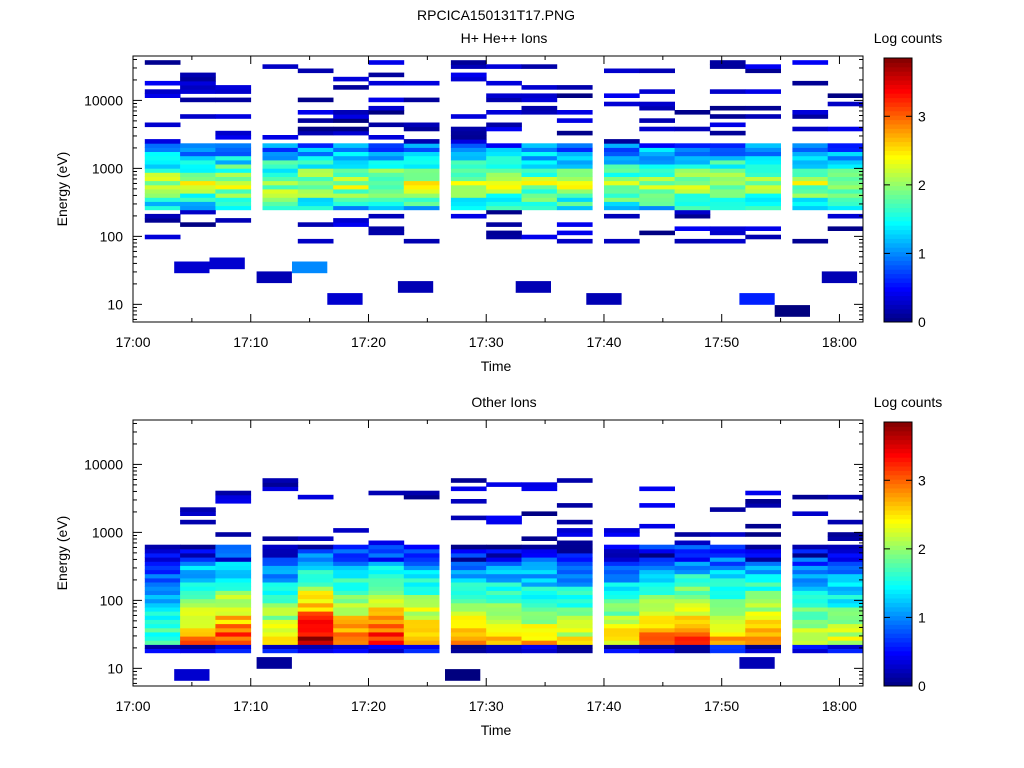  I want to click on x-tick-label: 17:00, so click(132, 706).